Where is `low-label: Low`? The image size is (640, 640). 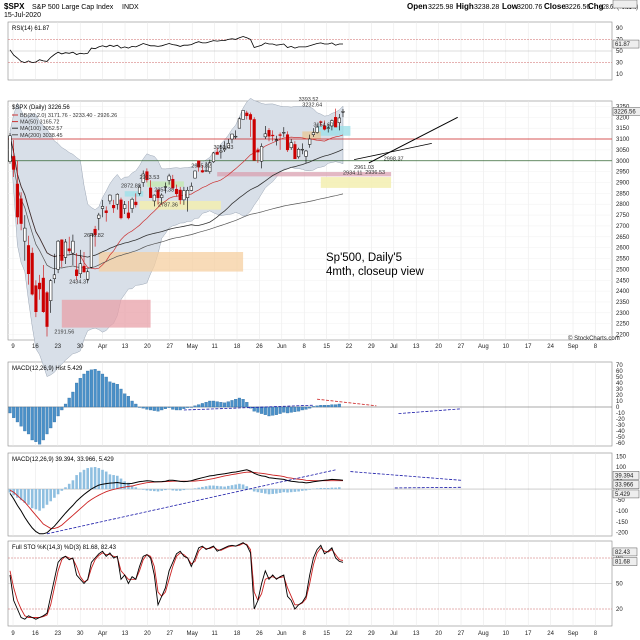
low-label: Low is located at coordinates (510, 6).